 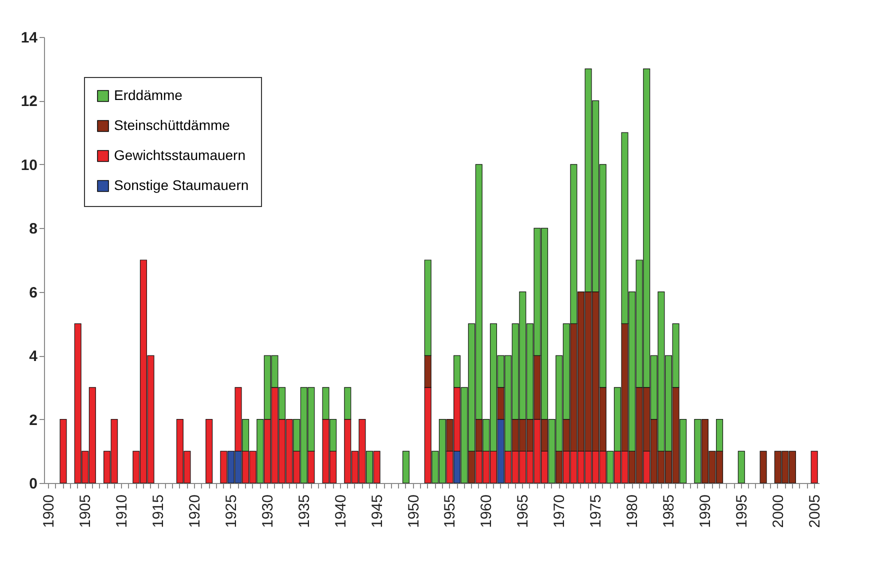 I want to click on x-tick-label: 1990, so click(x=705, y=511).